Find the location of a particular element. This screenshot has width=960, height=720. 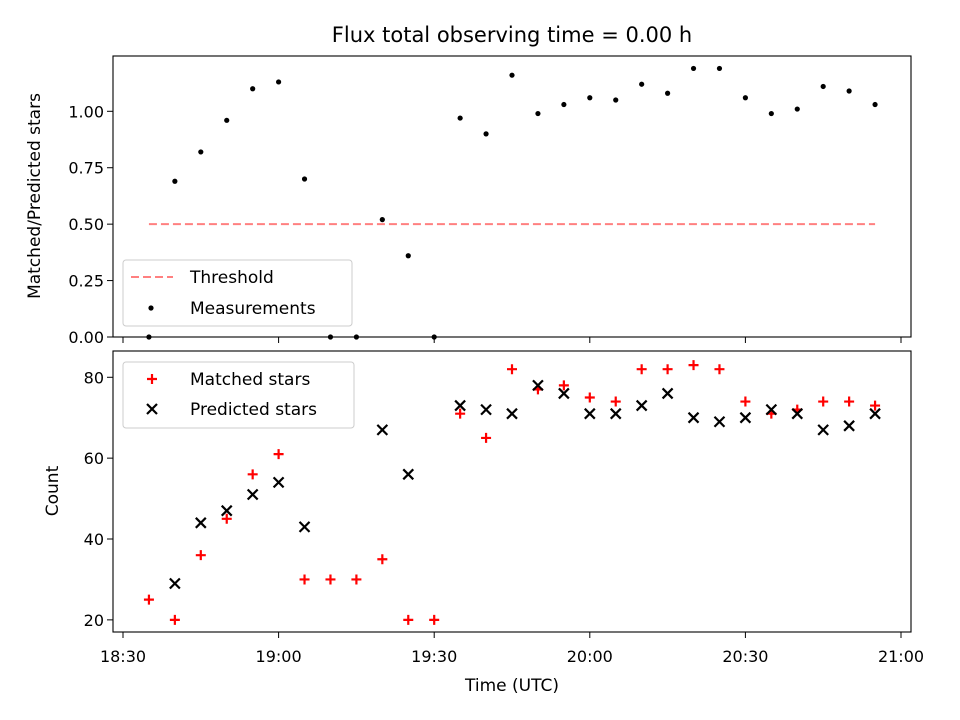

x-tick-label: 20:00 is located at coordinates (590, 656).